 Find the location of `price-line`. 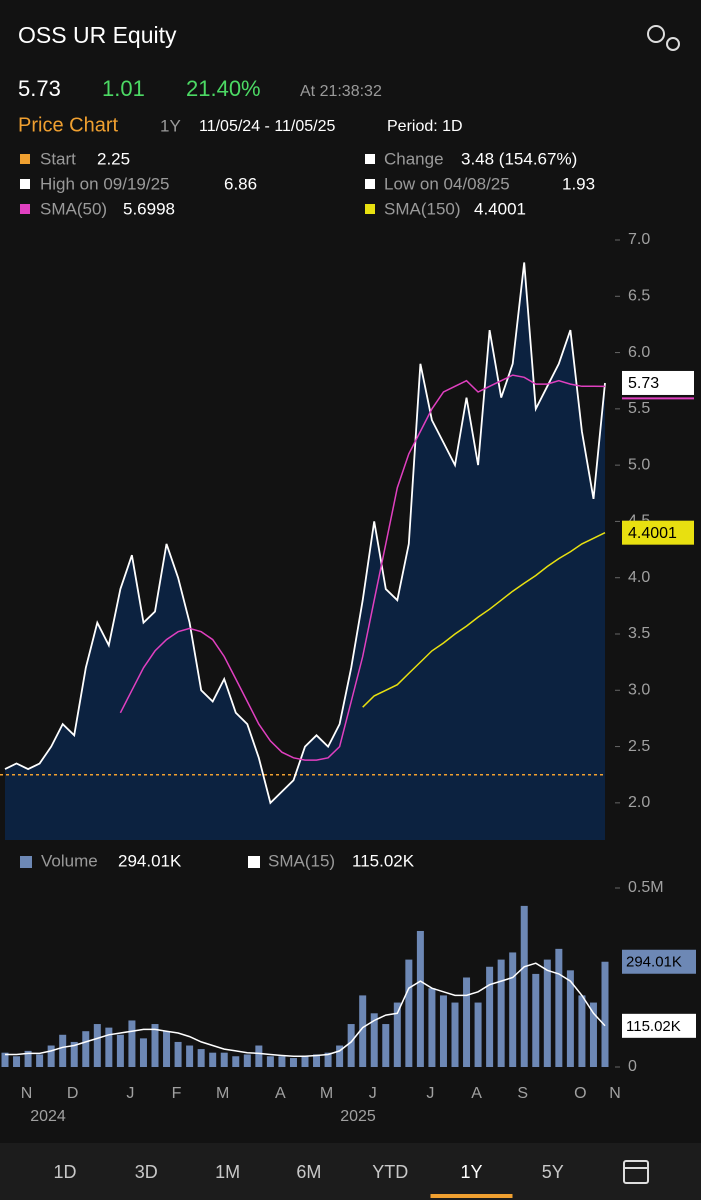

price-line is located at coordinates (484, 620).